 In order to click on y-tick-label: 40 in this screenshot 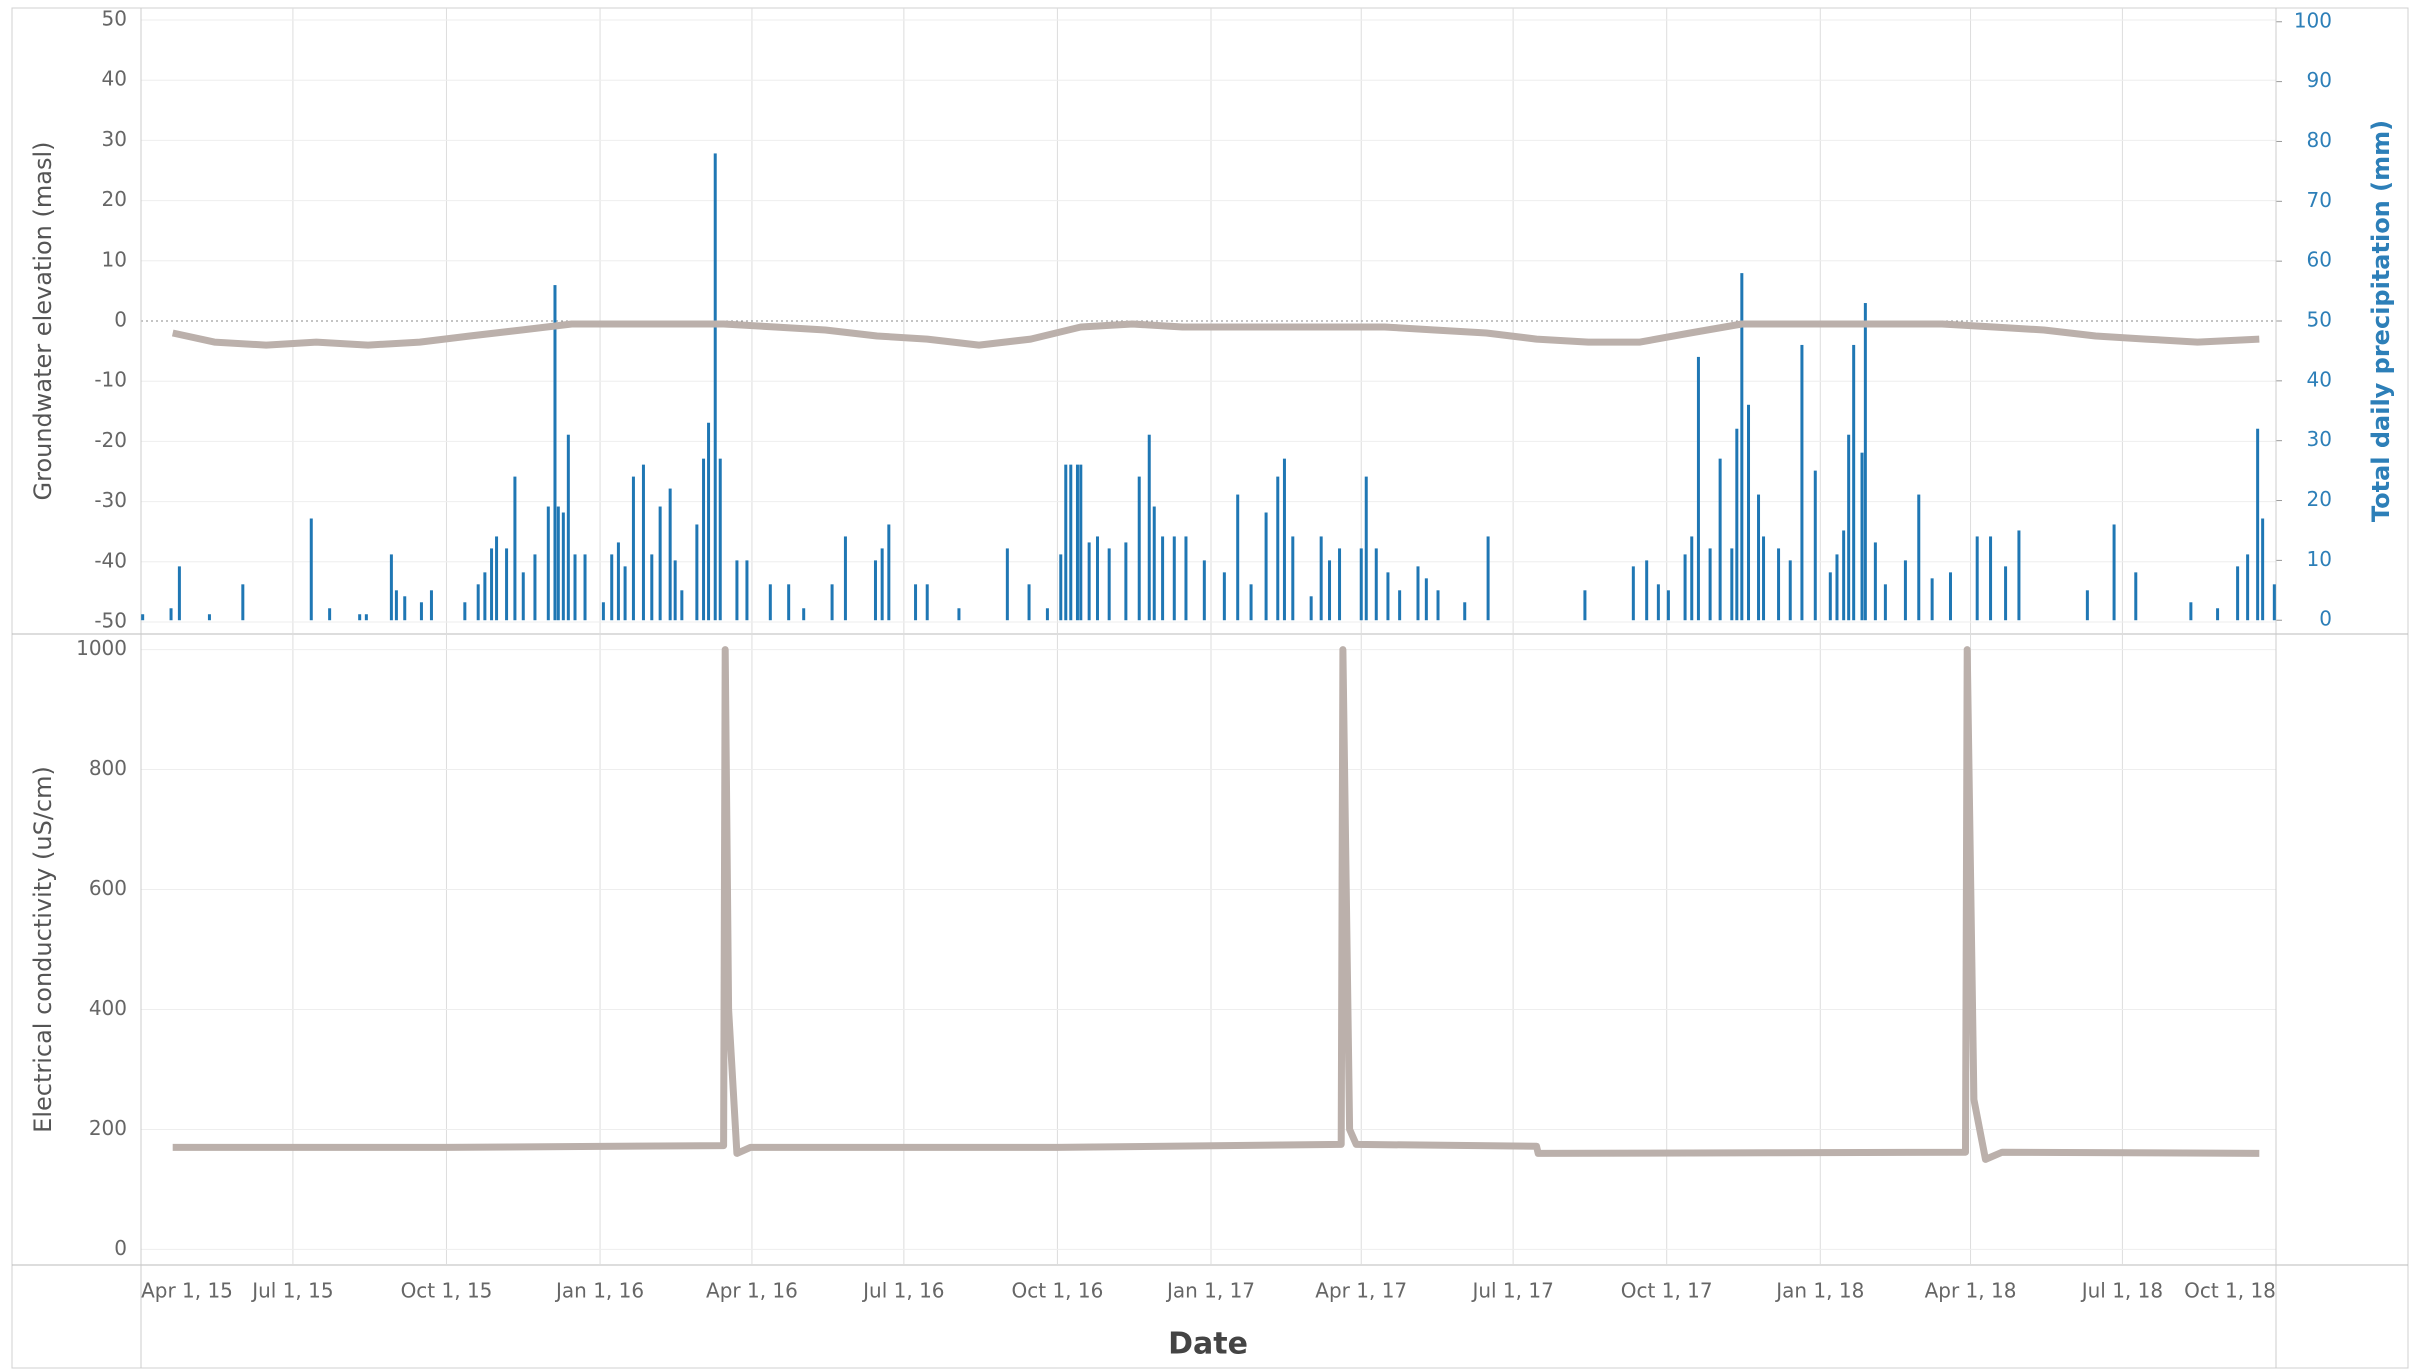, I will do `click(114, 79)`.